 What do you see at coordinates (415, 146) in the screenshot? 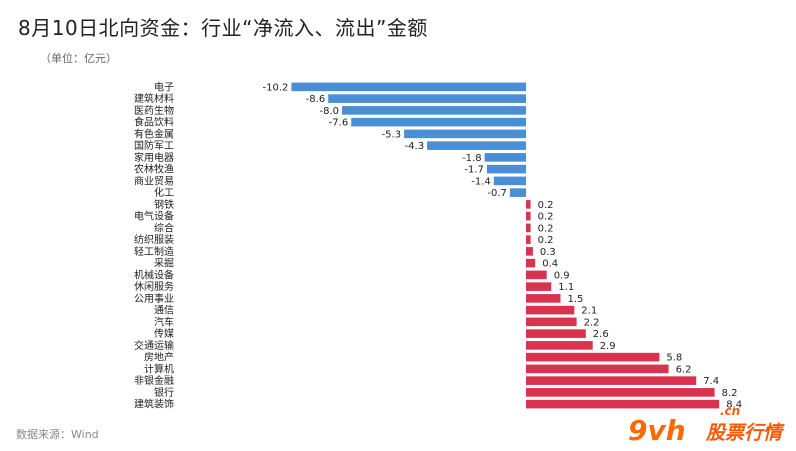
I see `data-label: -4.3` at bounding box center [415, 146].